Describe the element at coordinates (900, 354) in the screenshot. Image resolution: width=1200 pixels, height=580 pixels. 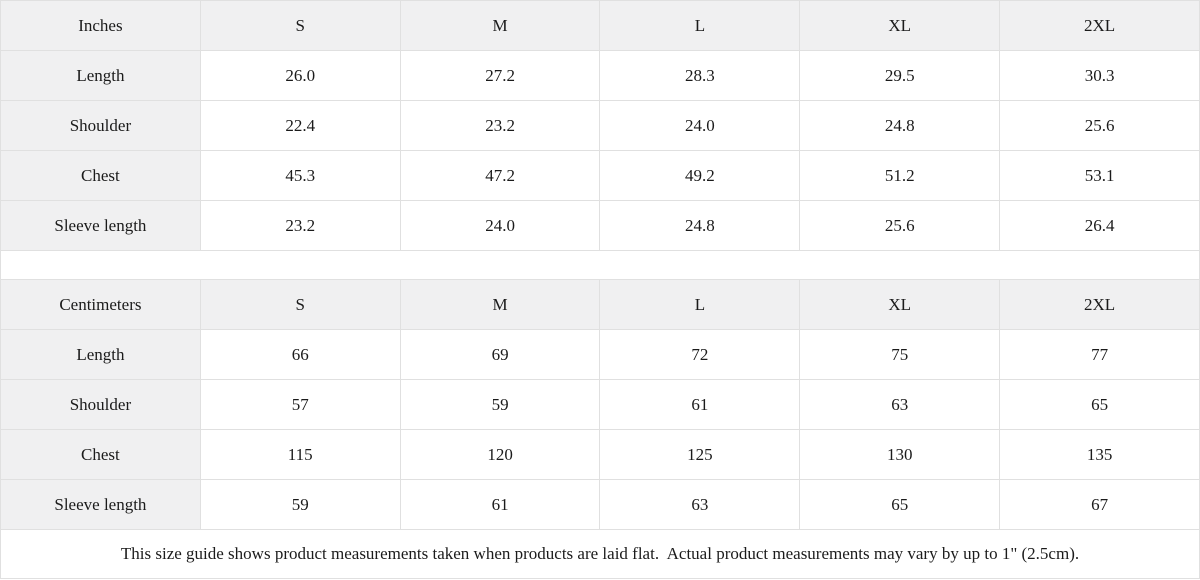
I see `measurement-value-cell: 75` at that location.